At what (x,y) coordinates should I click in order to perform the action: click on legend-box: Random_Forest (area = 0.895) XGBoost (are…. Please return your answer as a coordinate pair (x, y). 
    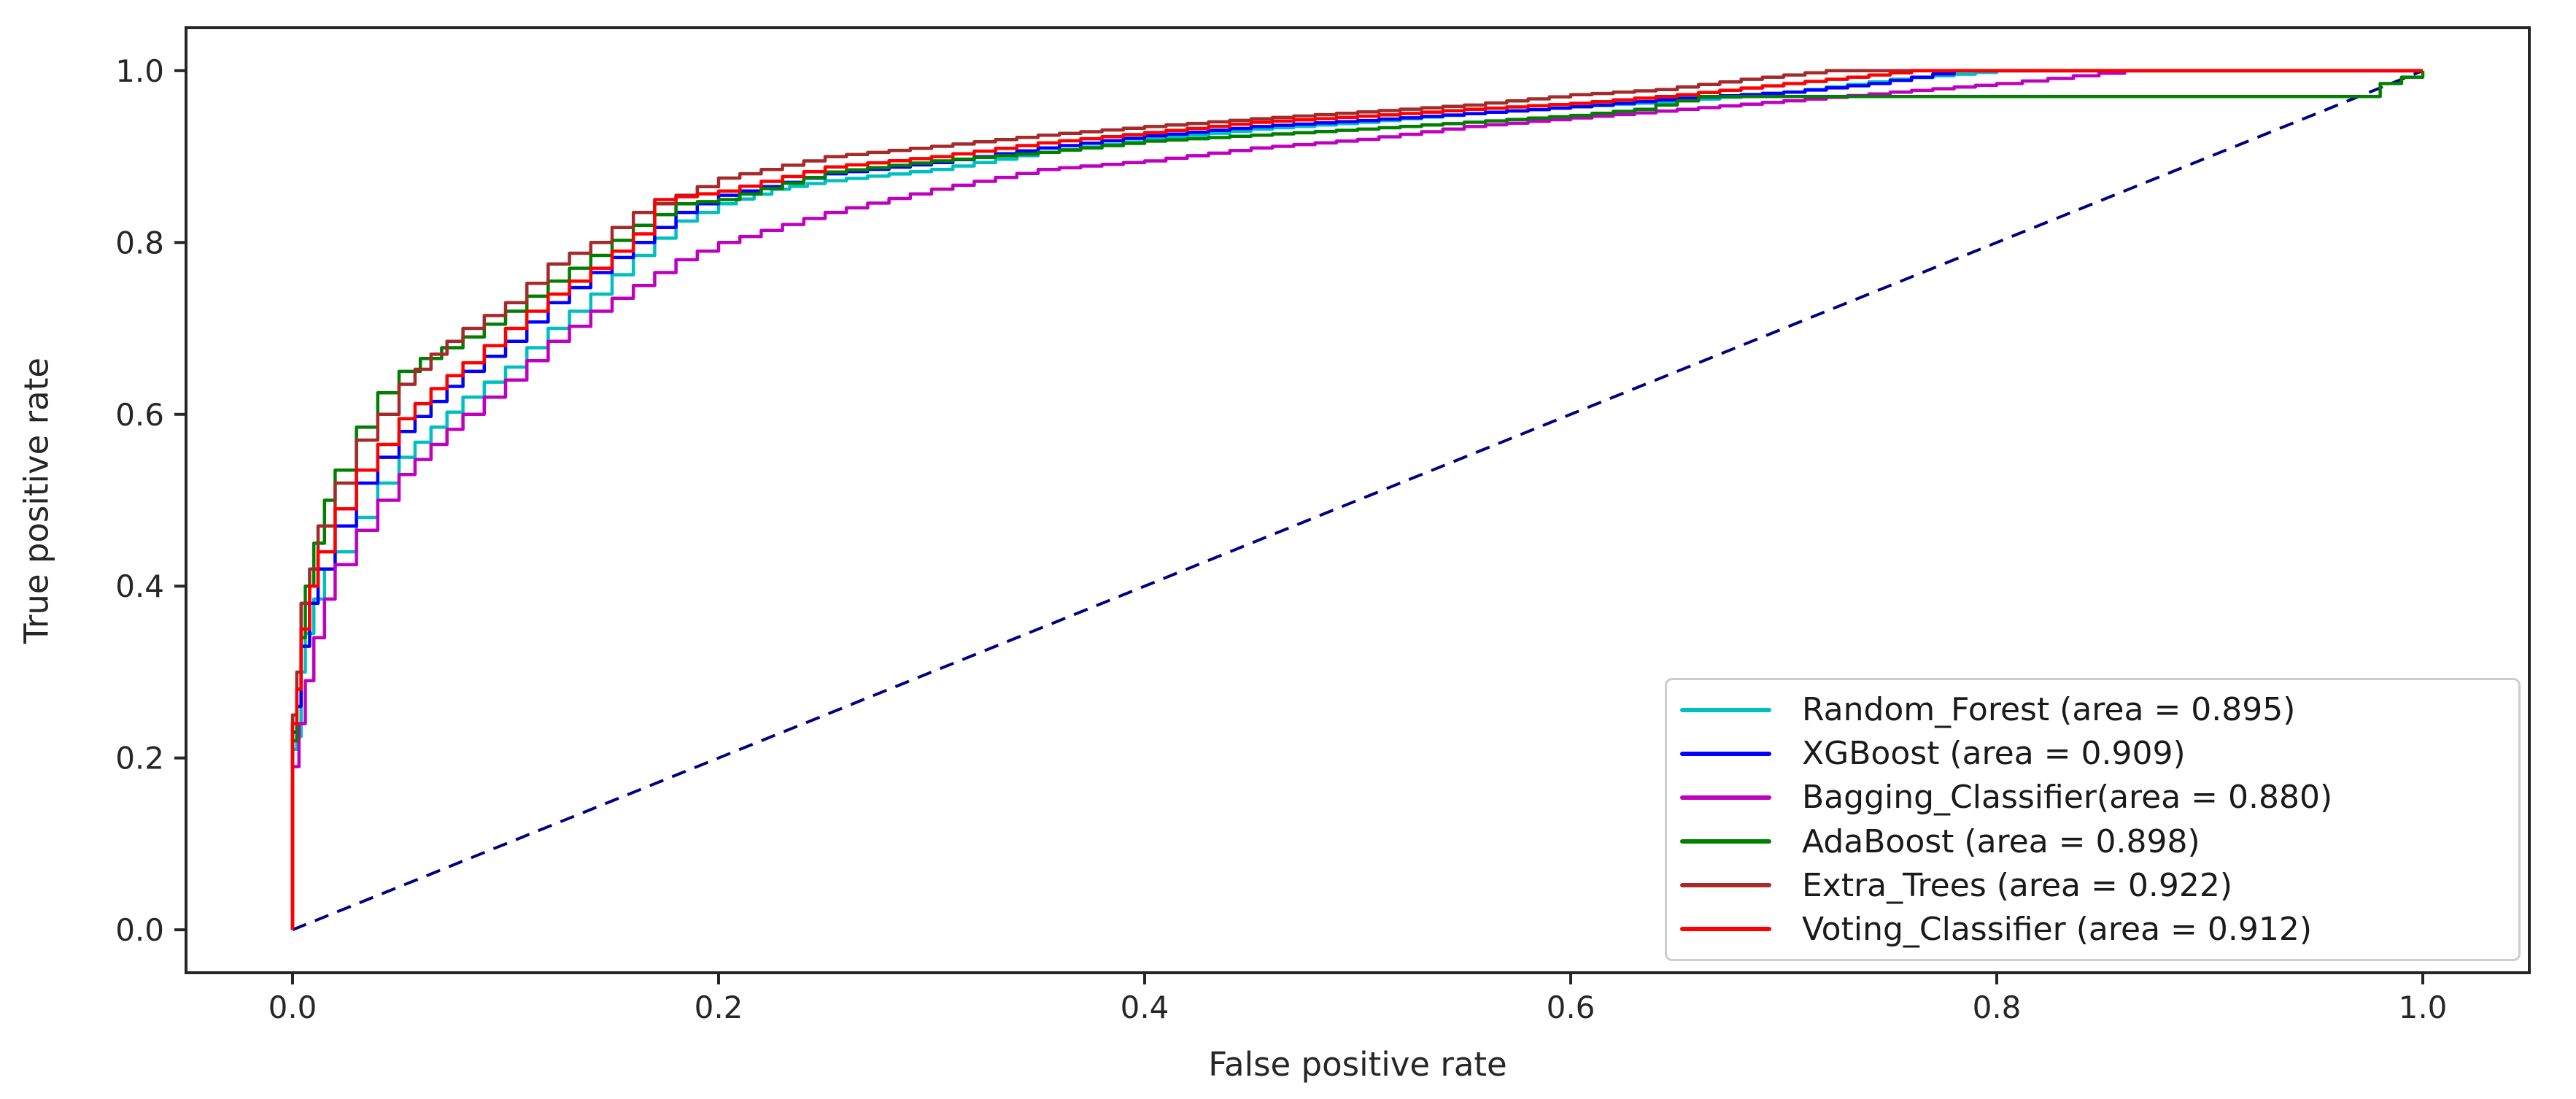
    Looking at the image, I should click on (2093, 819).